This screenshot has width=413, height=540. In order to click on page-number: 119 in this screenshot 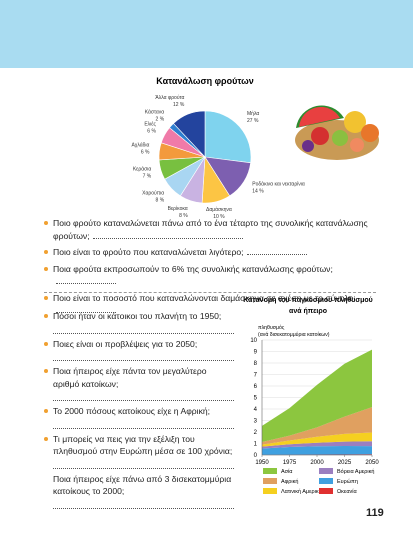, I will do `click(375, 513)`.